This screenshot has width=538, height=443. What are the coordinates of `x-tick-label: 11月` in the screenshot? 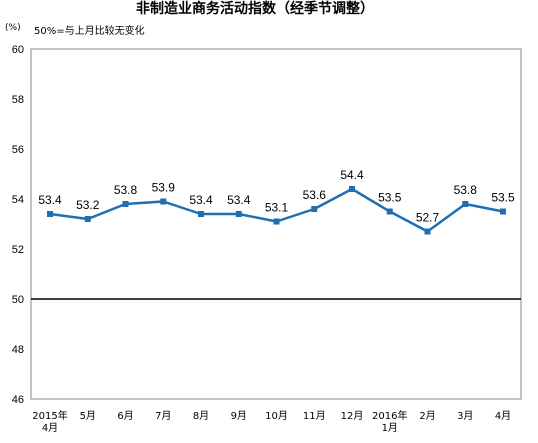 It's located at (314, 416).